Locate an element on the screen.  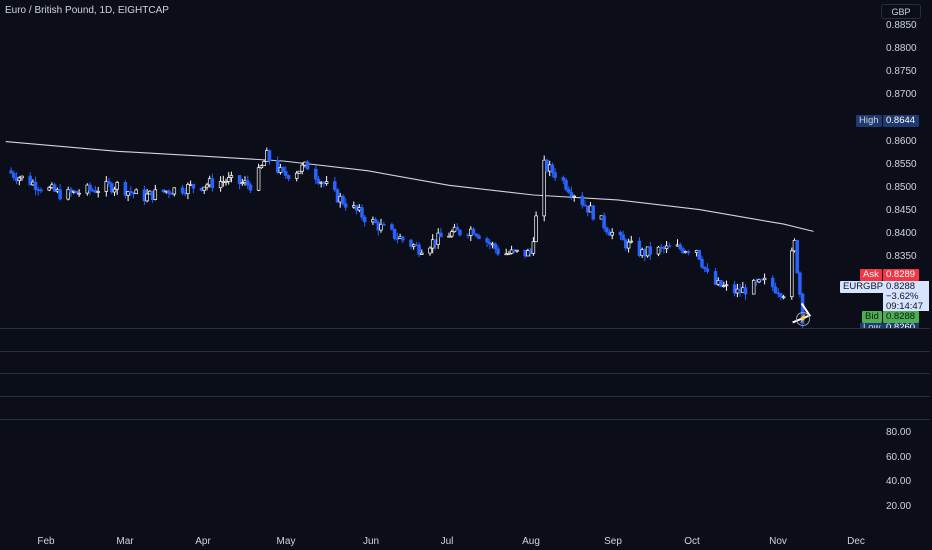
time-axis-label: Dec is located at coordinates (856, 541).